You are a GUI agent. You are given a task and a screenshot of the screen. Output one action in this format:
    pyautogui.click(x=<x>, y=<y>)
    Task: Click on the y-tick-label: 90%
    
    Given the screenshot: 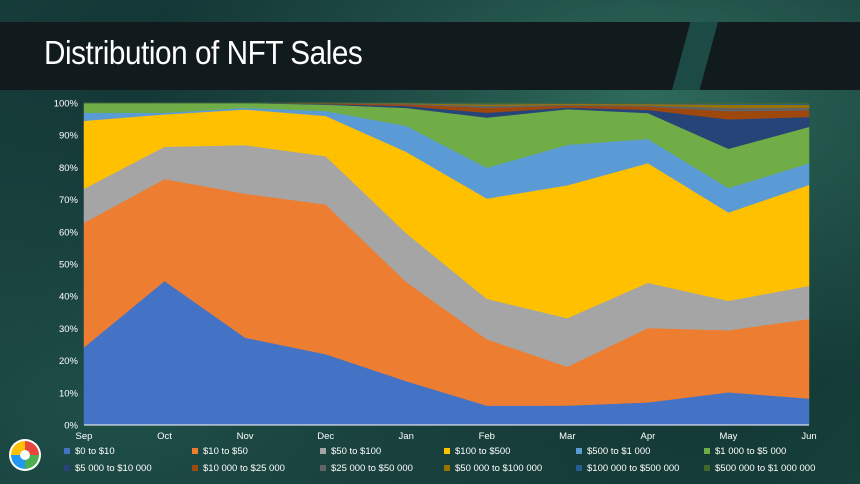 What is the action you would take?
    pyautogui.click(x=69, y=136)
    